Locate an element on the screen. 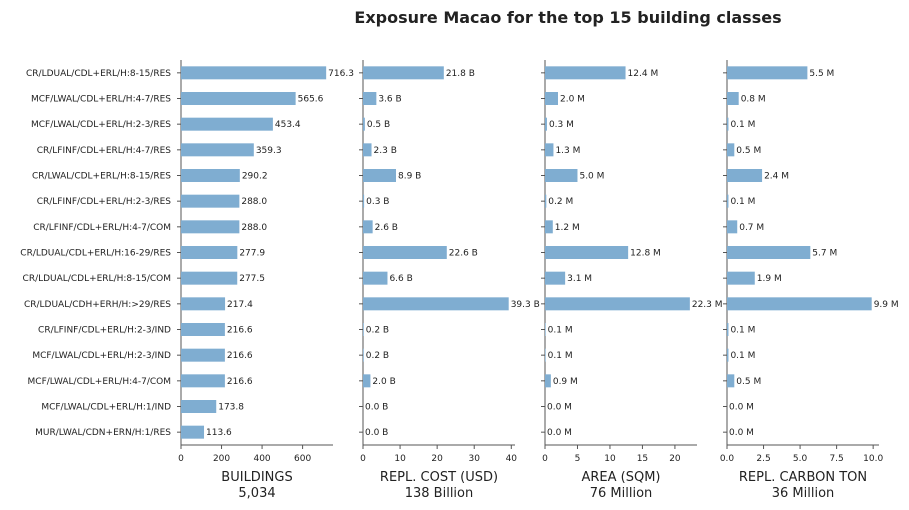 This screenshot has width=909, height=510. data-label: 12.8 M is located at coordinates (645, 254).